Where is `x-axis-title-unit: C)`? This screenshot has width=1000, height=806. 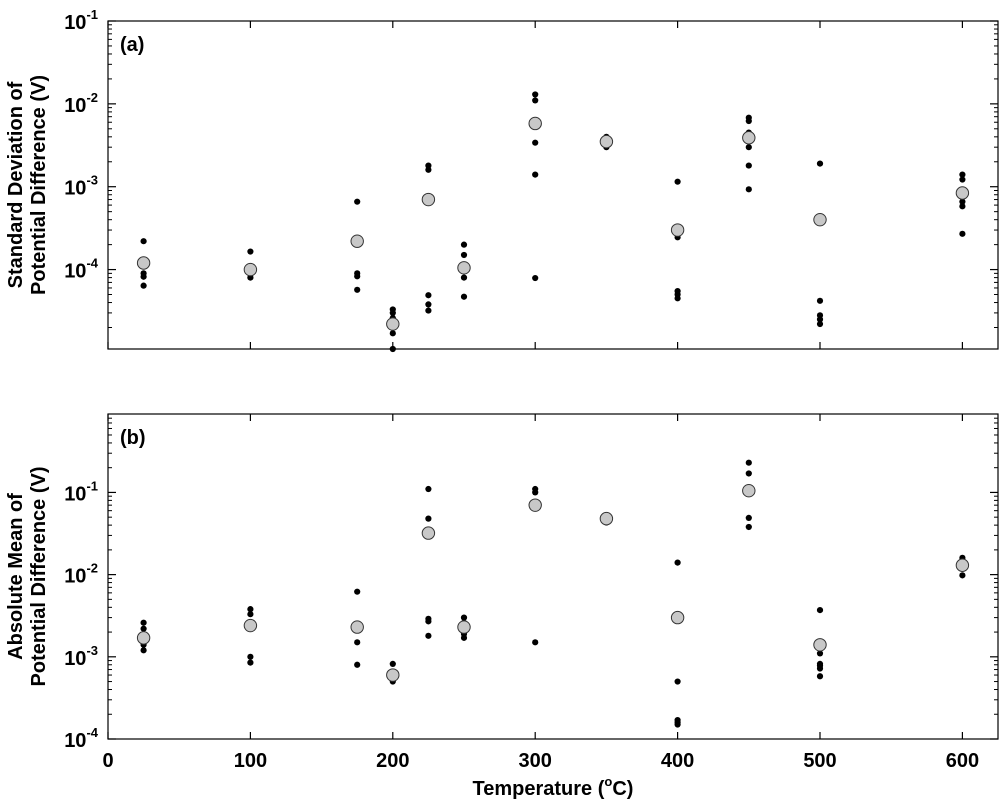 x-axis-title-unit: C) is located at coordinates (622, 789).